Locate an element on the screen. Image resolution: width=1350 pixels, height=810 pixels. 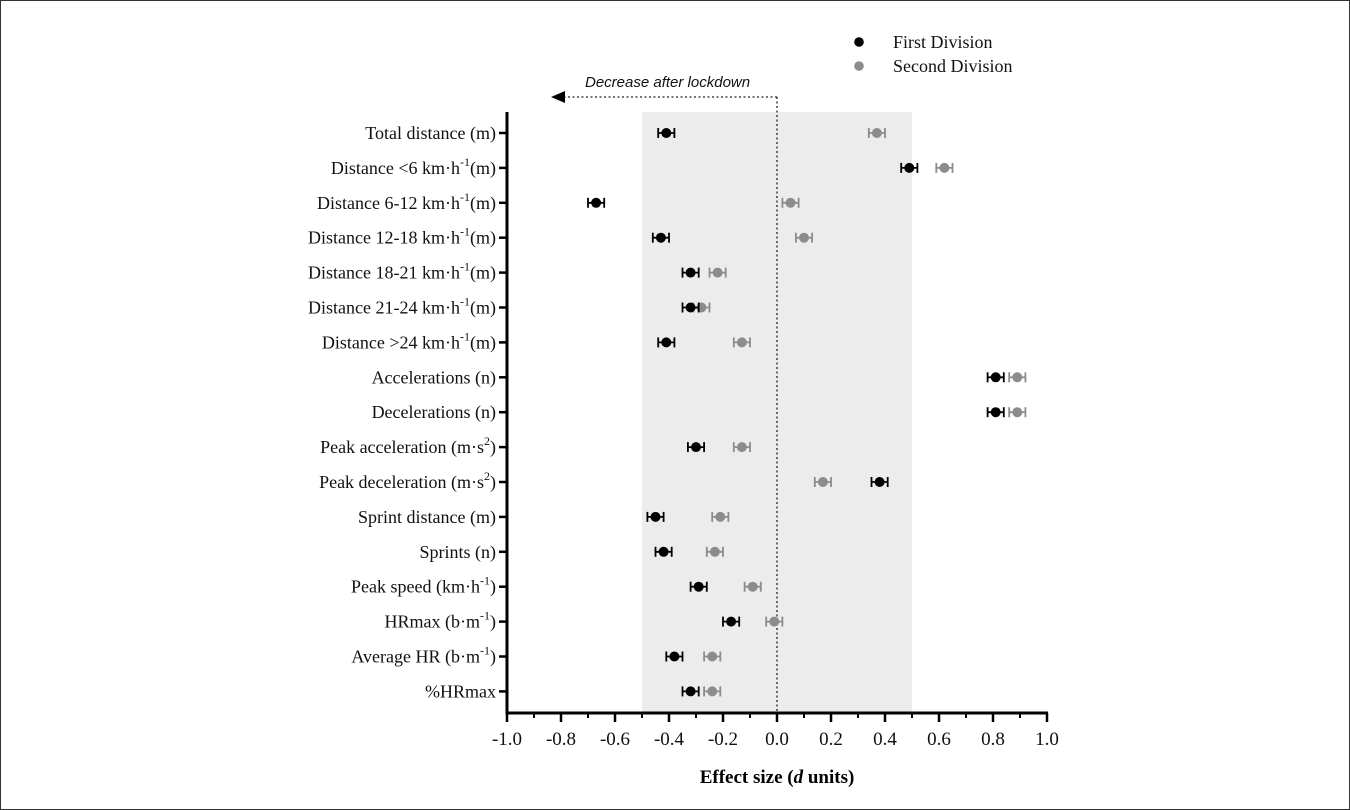
y-tick-label: Distance >24 km·h-1(m) is located at coordinates (409, 341).